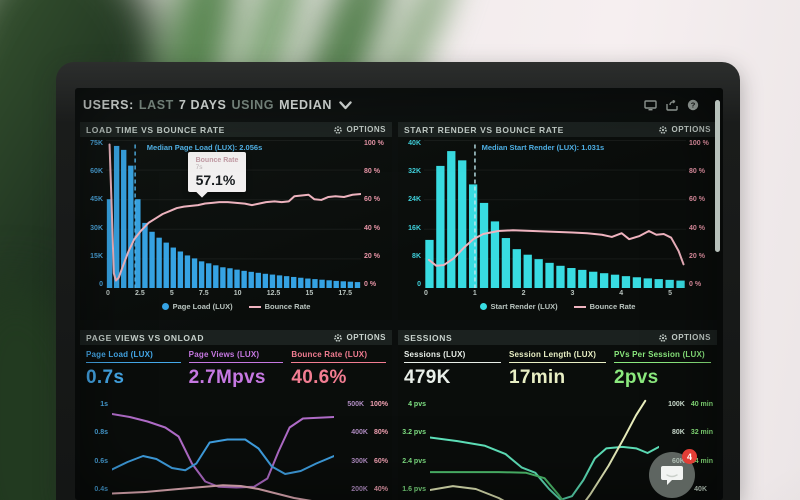 Image resolution: width=800 pixels, height=500 pixels. What do you see at coordinates (359, 489) in the screenshot?
I see `y-tick: 200K` at bounding box center [359, 489].